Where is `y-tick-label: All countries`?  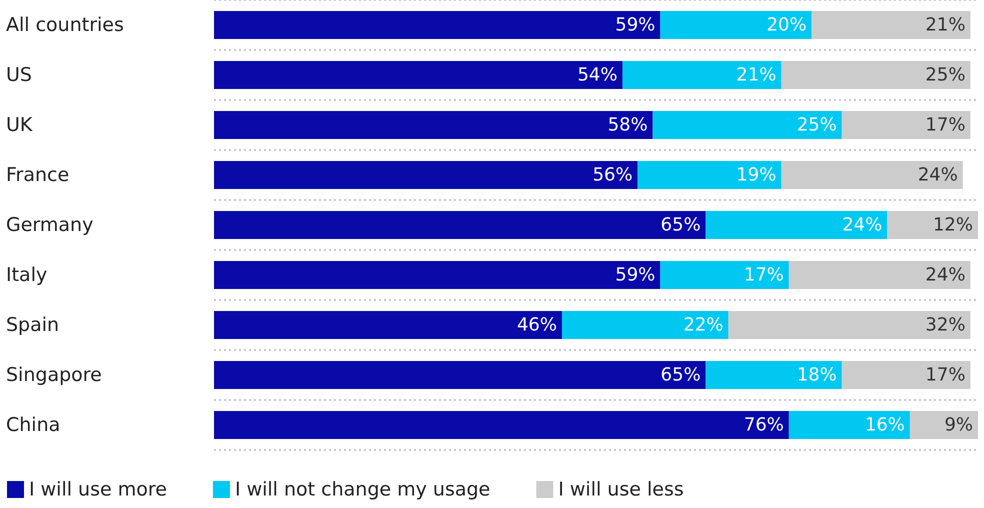
y-tick-label: All countries is located at coordinates (65, 25).